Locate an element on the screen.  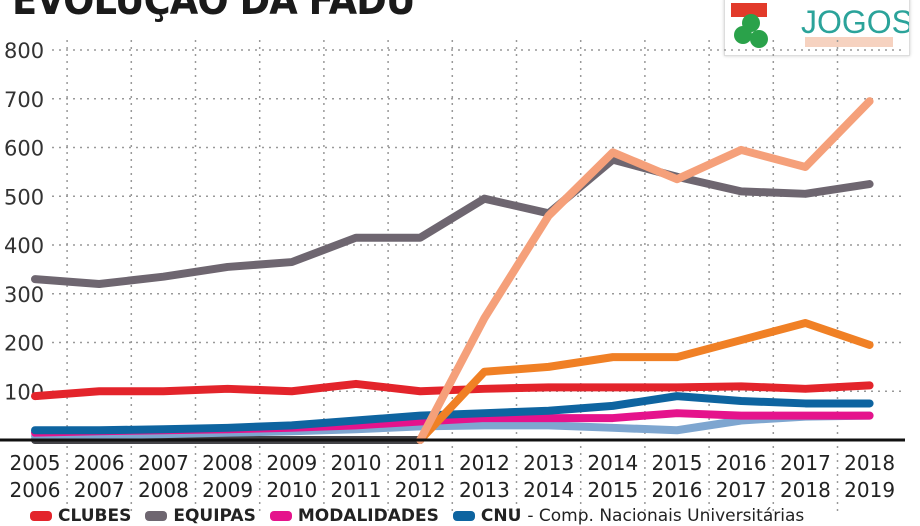
legend-item-modalidades: MODALIDADES is located at coordinates (354, 516).